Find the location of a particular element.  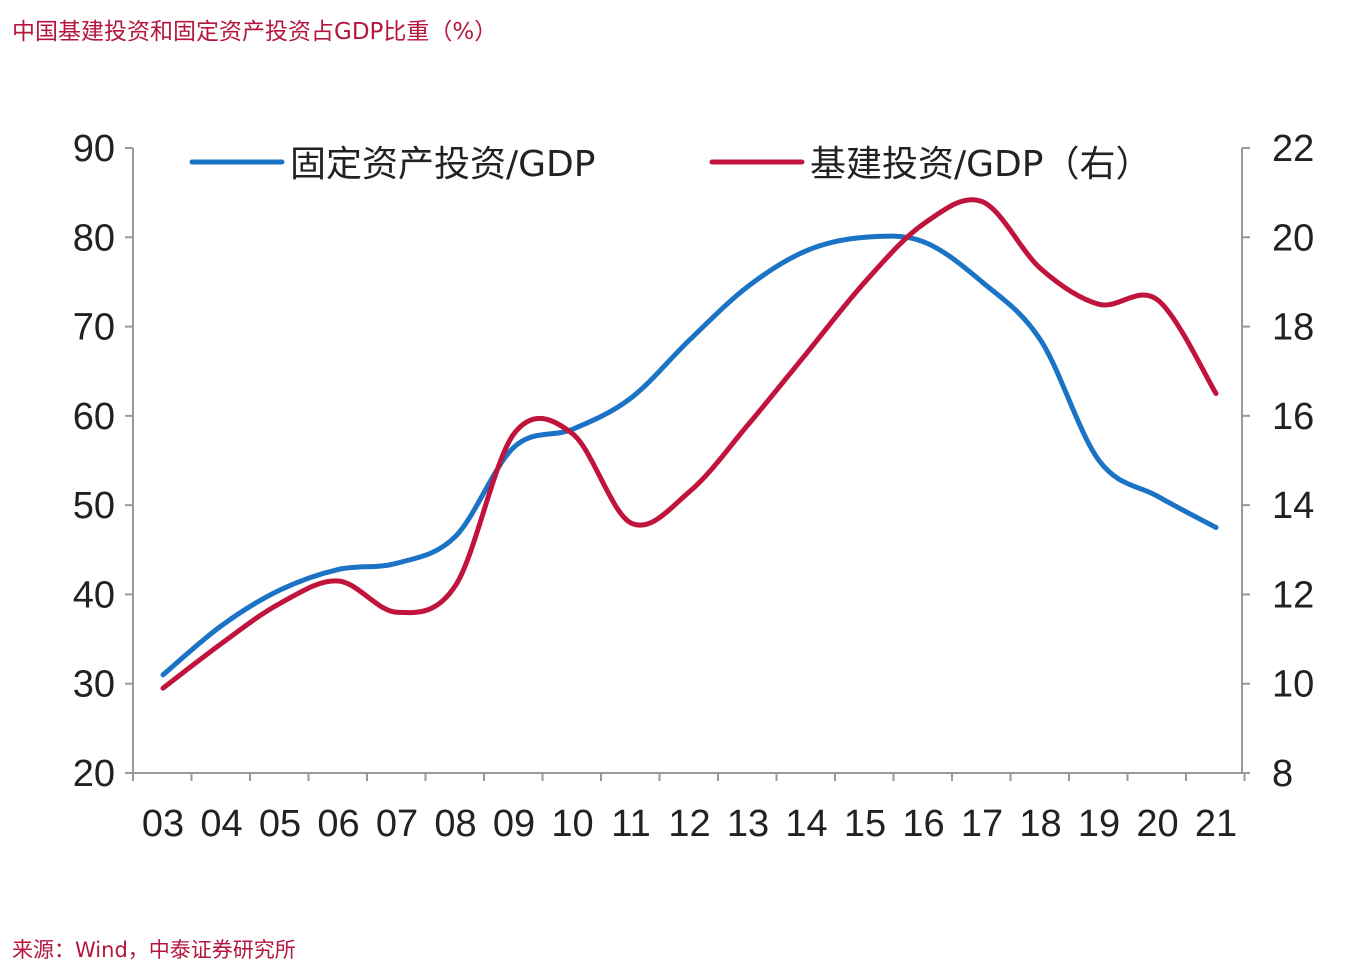

right-tick-label: 16 is located at coordinates (1293, 417).